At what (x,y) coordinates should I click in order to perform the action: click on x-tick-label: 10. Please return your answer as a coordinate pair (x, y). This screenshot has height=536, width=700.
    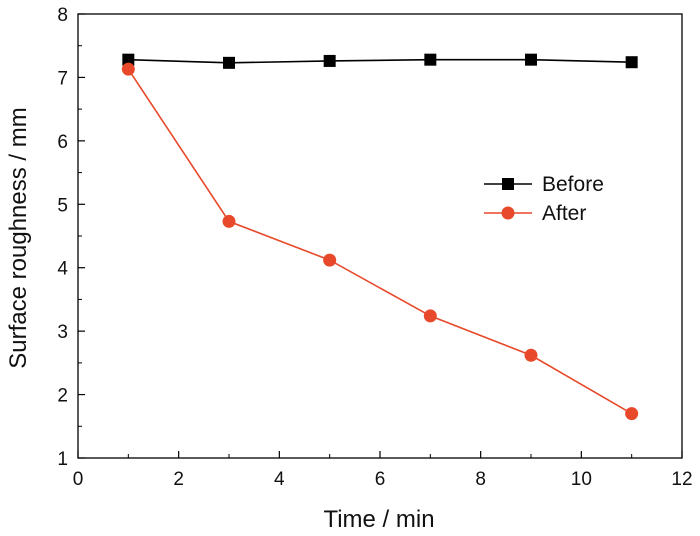
    Looking at the image, I should click on (581, 479).